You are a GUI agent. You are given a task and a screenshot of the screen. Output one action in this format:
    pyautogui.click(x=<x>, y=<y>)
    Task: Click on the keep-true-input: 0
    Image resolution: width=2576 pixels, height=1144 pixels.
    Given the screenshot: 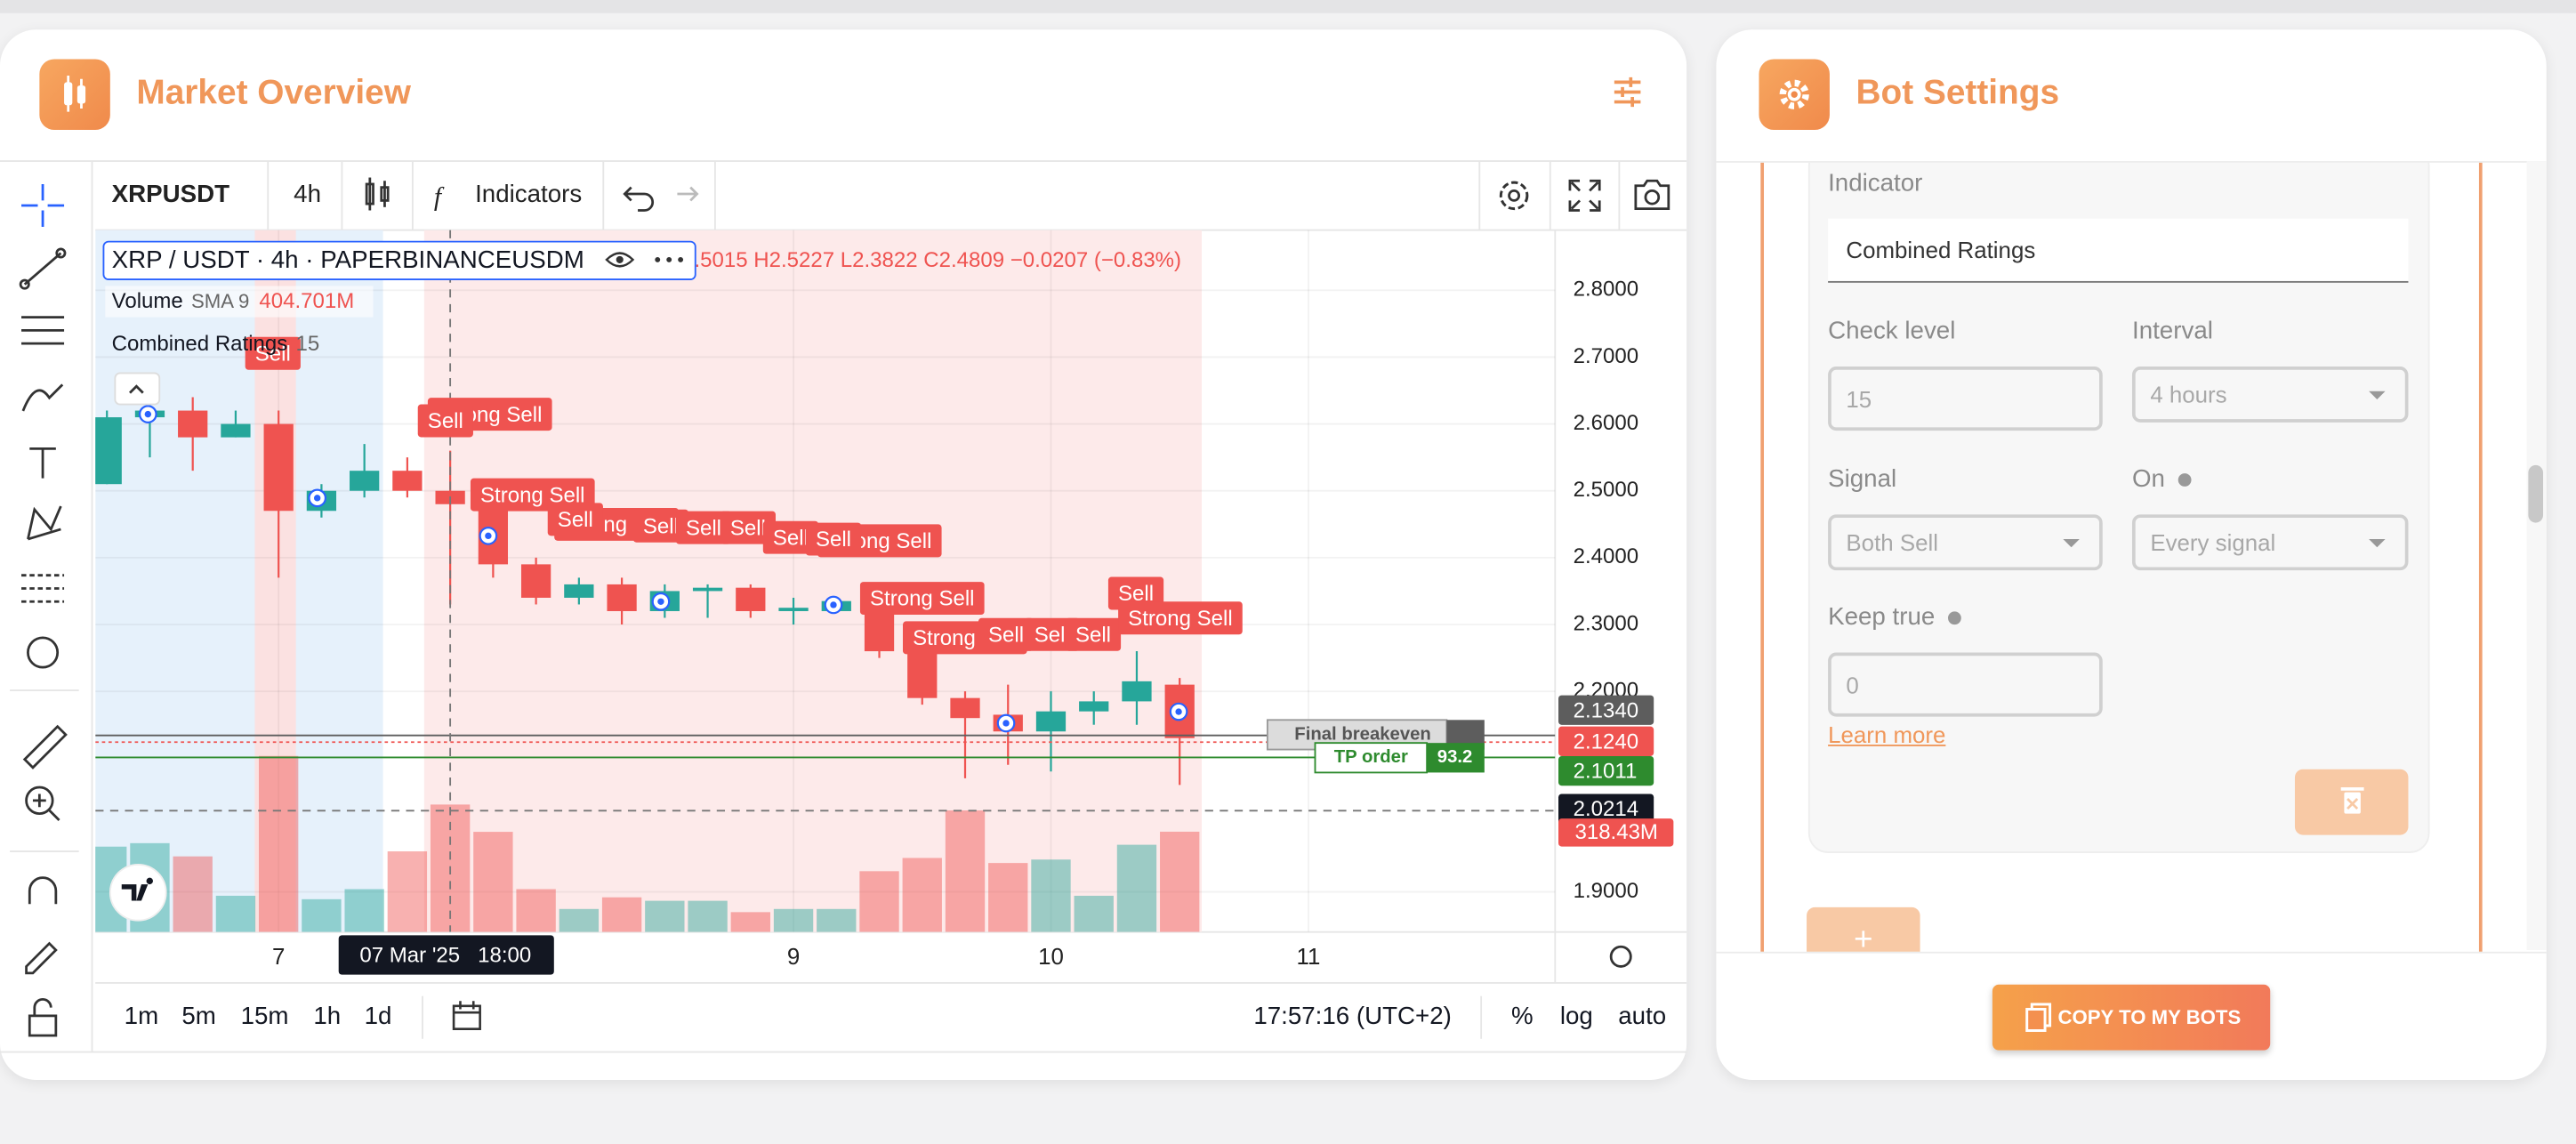 What is the action you would take?
    pyautogui.click(x=1965, y=684)
    